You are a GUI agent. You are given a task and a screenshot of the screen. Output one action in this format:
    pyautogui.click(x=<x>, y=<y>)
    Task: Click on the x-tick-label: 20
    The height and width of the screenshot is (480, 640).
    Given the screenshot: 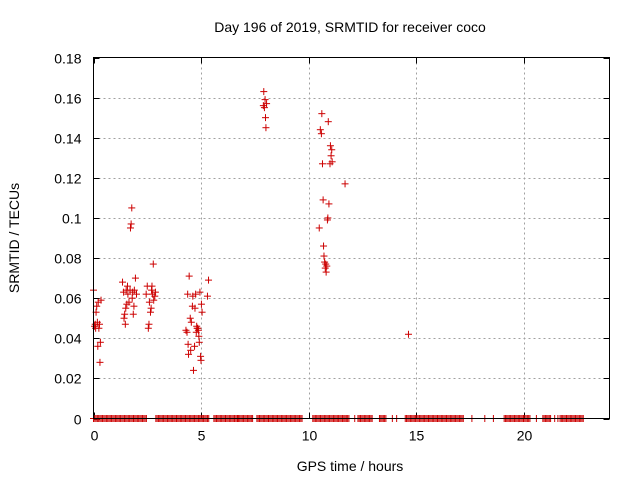 What is the action you would take?
    pyautogui.click(x=525, y=436)
    